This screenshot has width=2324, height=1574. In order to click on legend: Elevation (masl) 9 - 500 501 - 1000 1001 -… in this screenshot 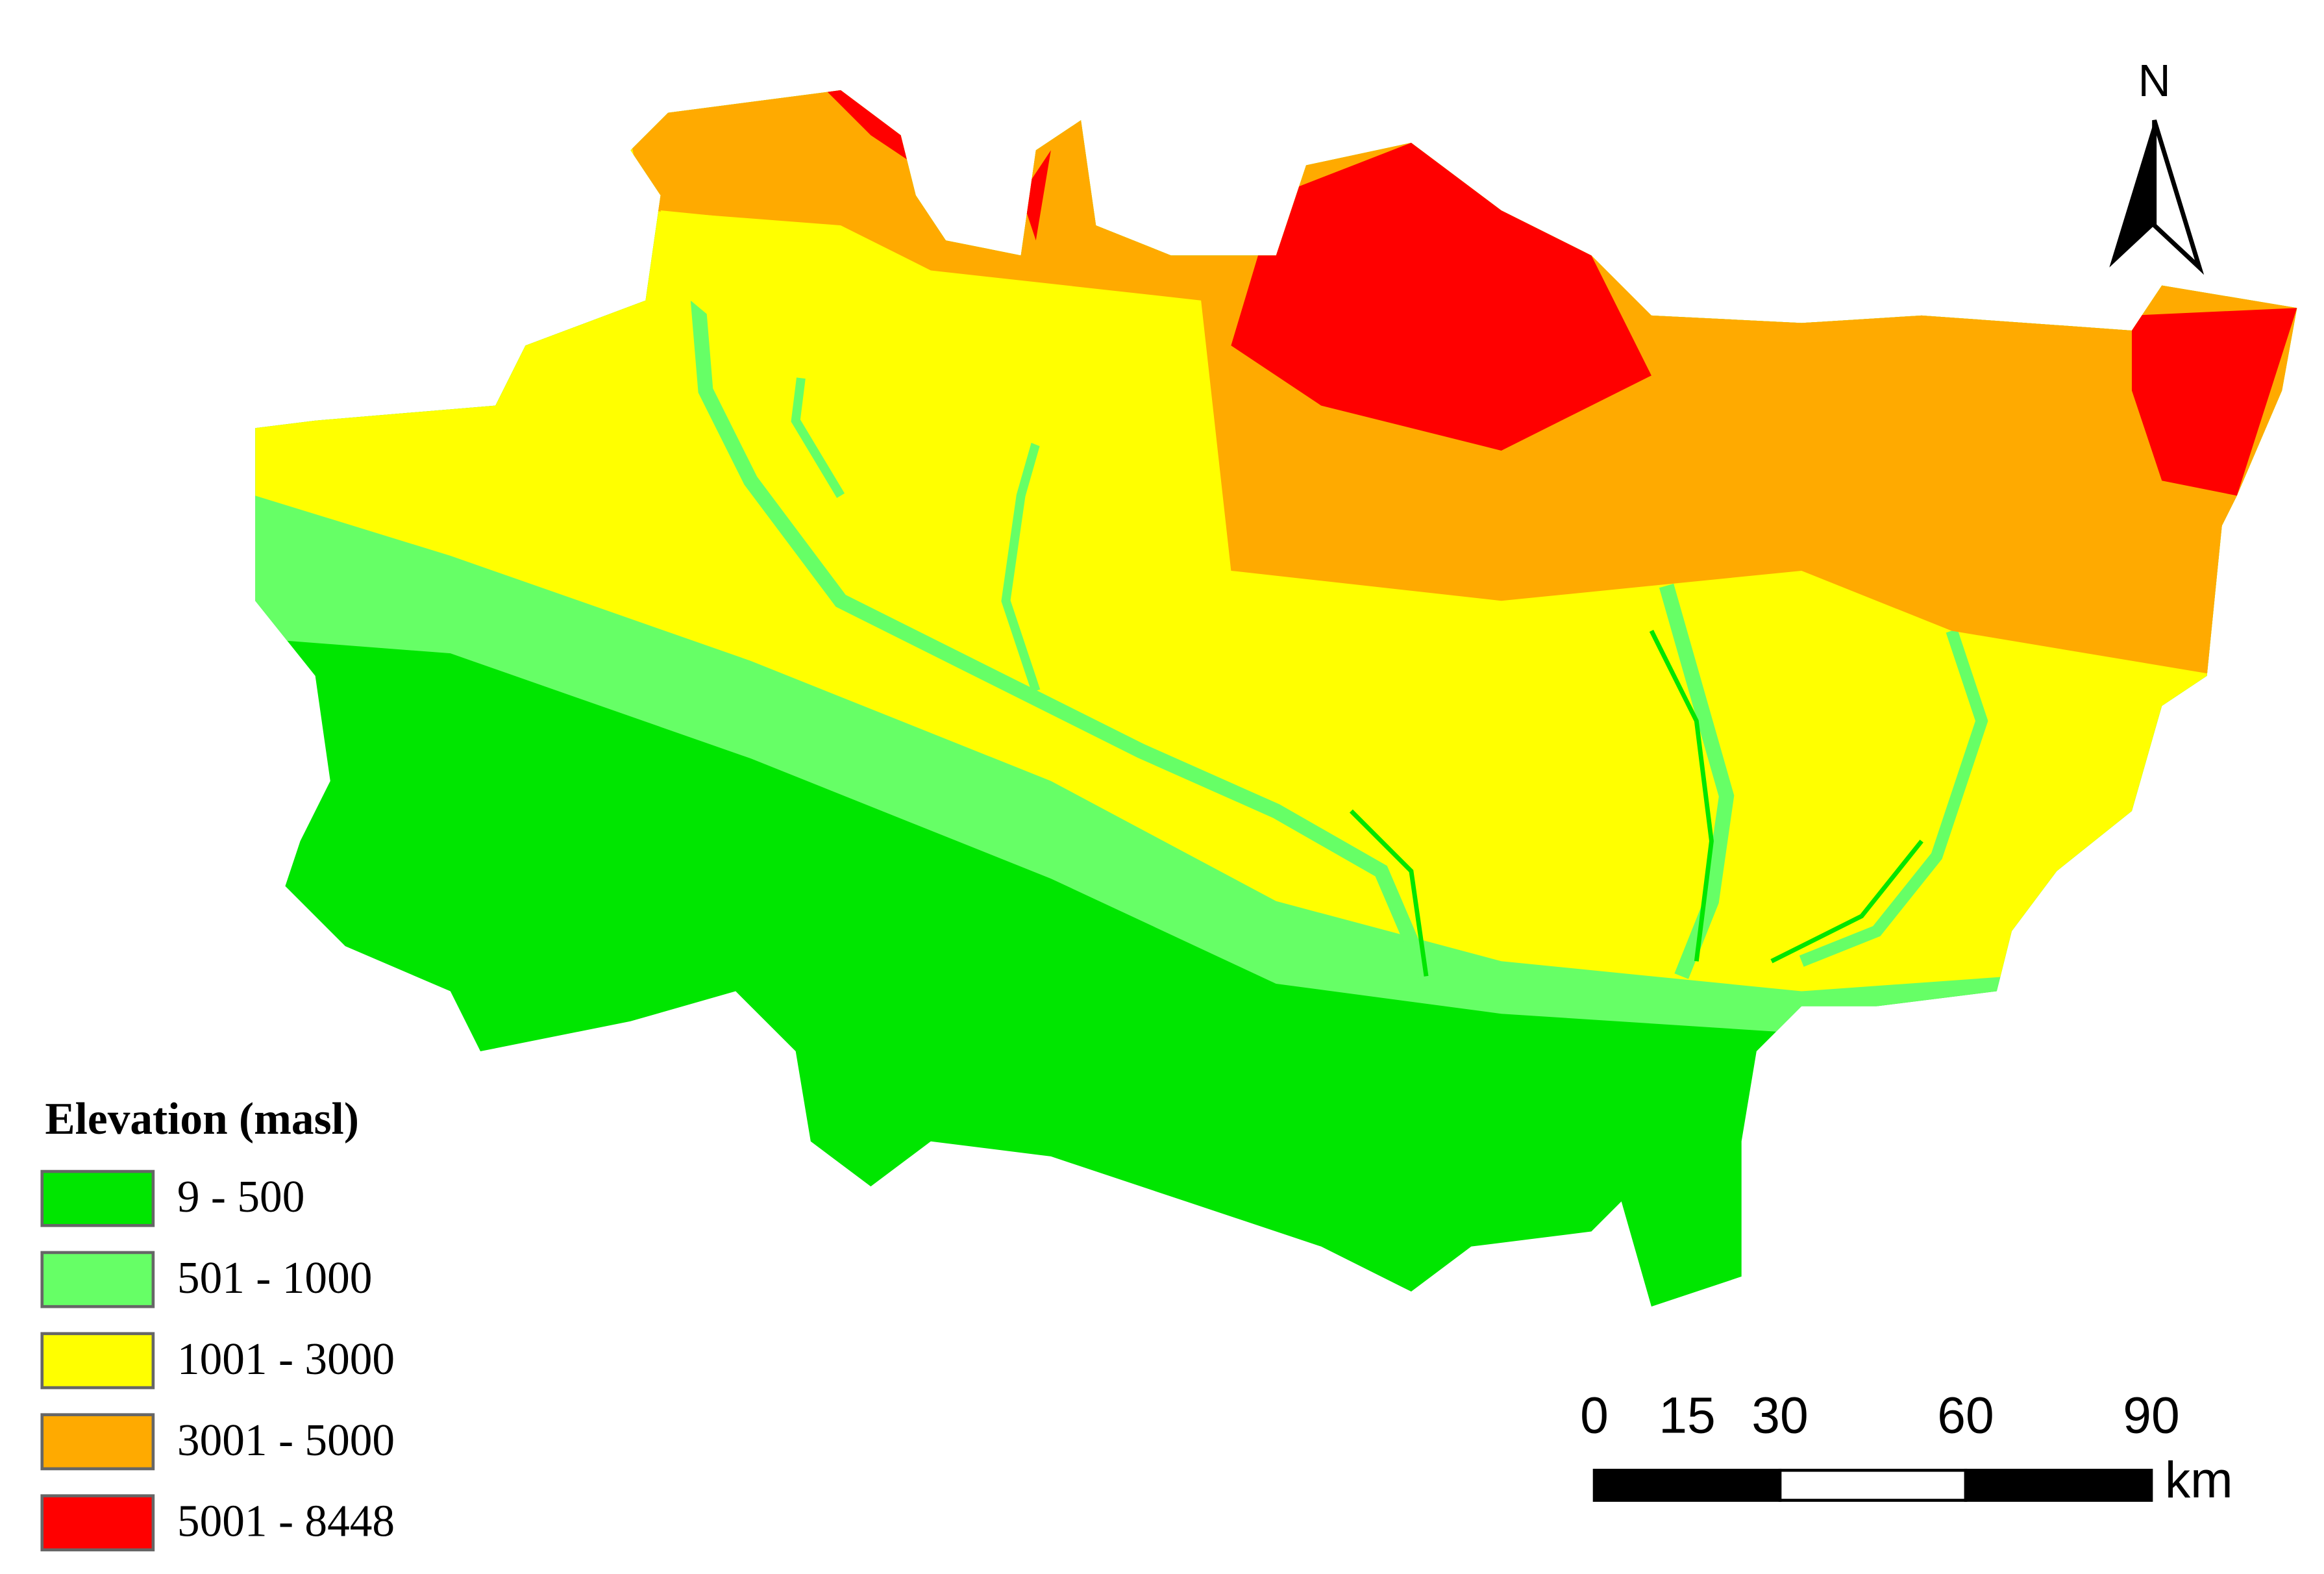, I will do `click(217, 1323)`.